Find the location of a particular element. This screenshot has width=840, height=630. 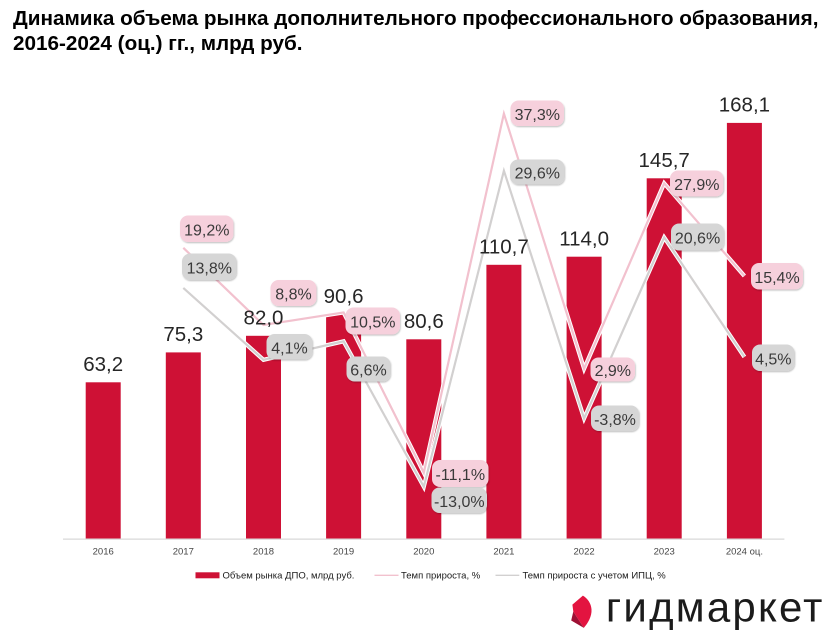

svg-text: 114,0 is located at coordinates (584, 238).